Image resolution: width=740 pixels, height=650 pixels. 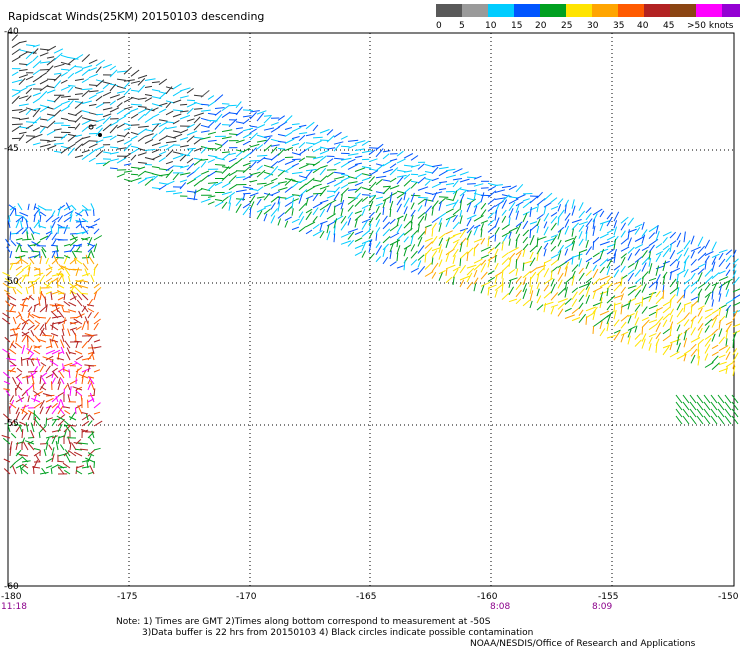 What do you see at coordinates (643, 26) in the screenshot?
I see `legend-label: 40` at bounding box center [643, 26].